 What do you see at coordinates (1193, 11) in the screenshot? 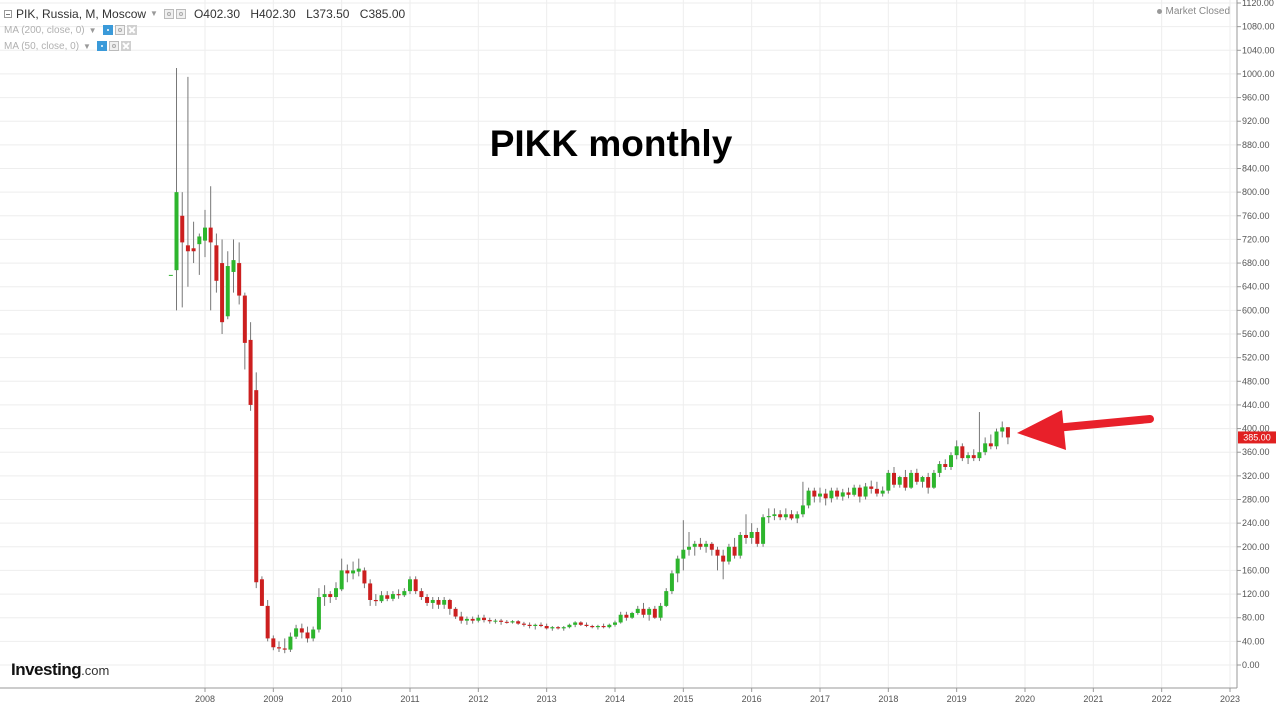
I see `market-status: Market Closed` at bounding box center [1193, 11].